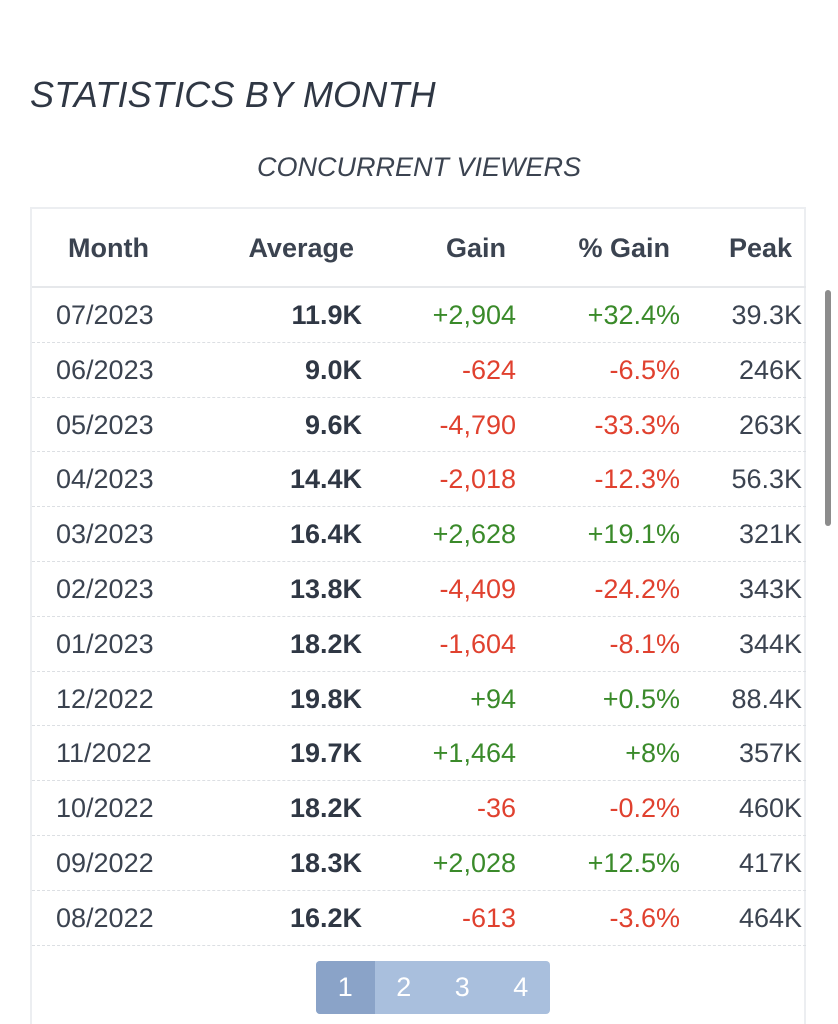  Describe the element at coordinates (333, 424) in the screenshot. I see `average-cell: 9.6K` at that location.